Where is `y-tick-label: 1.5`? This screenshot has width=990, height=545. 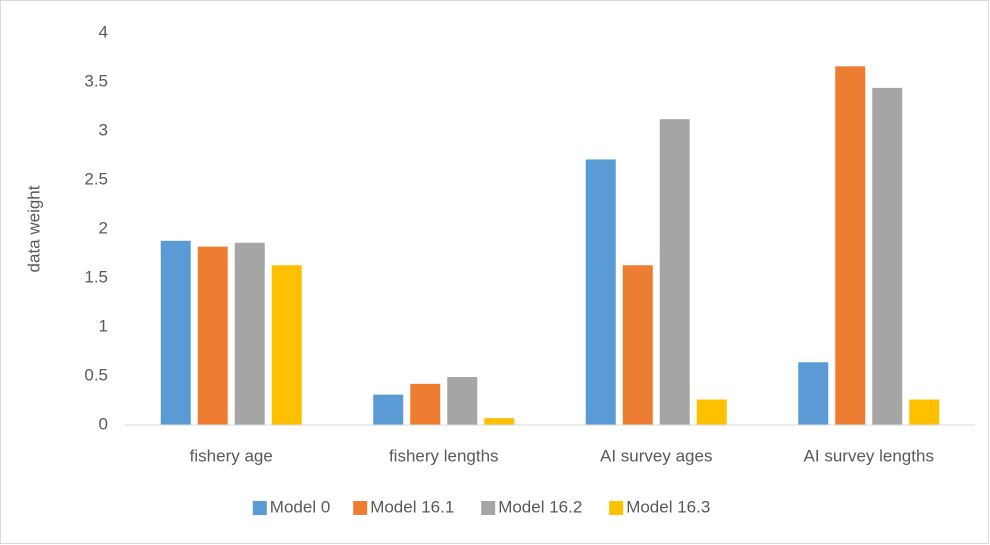
y-tick-label: 1.5 is located at coordinates (96, 276).